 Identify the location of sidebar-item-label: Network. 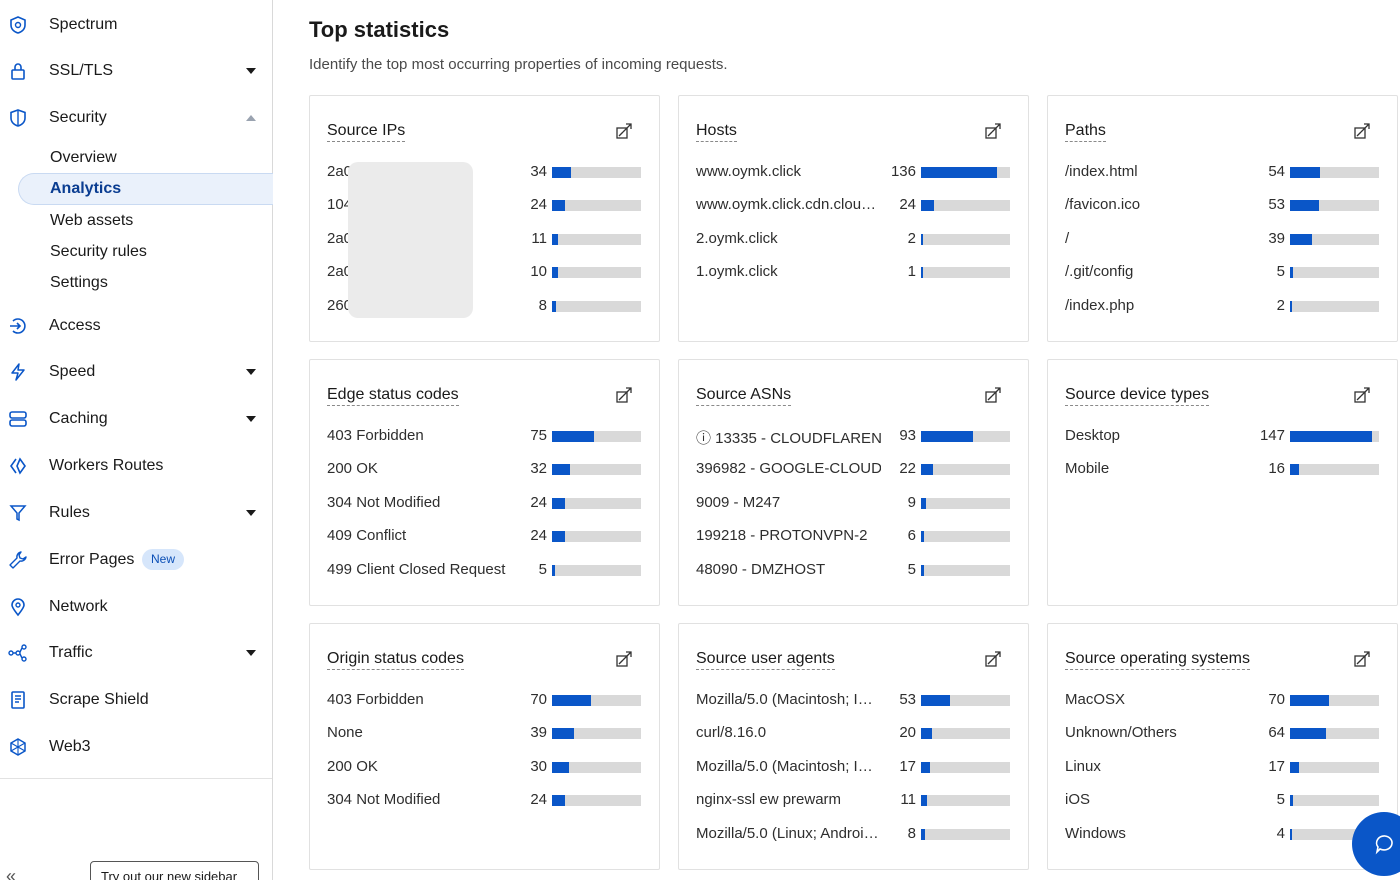
(78, 606).